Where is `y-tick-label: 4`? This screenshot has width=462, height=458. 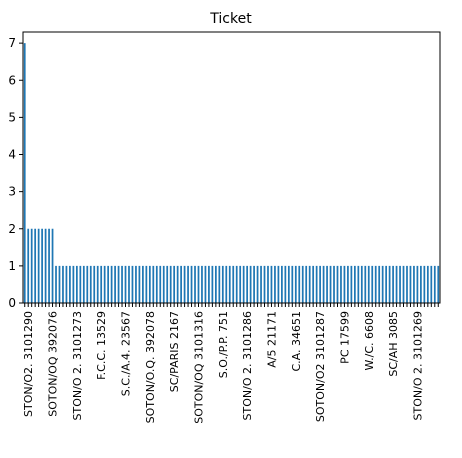 y-tick-label: 4 is located at coordinates (12, 155).